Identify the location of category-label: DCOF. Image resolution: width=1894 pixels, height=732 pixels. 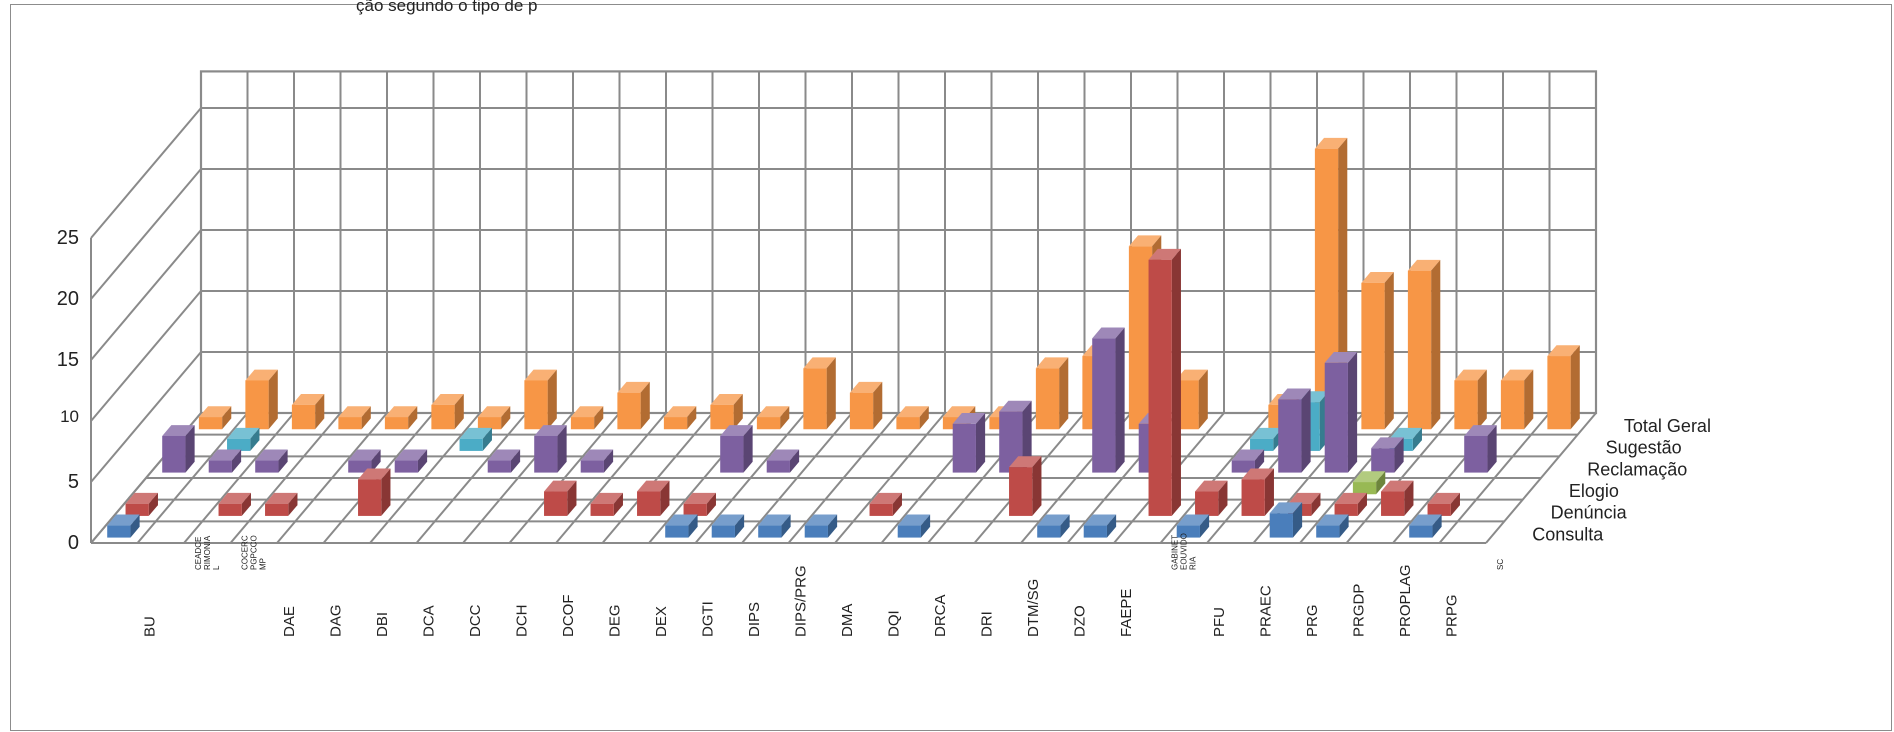
(568, 616).